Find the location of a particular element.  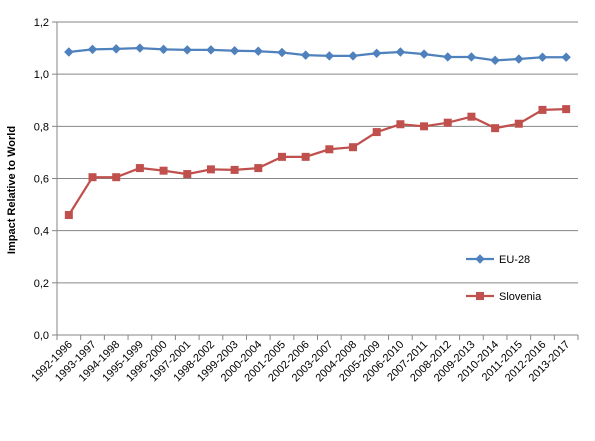

y-tick-labels: 0,0 0,2 0,4 0,6 0,8 1,0 1,2 is located at coordinates (41, 179).